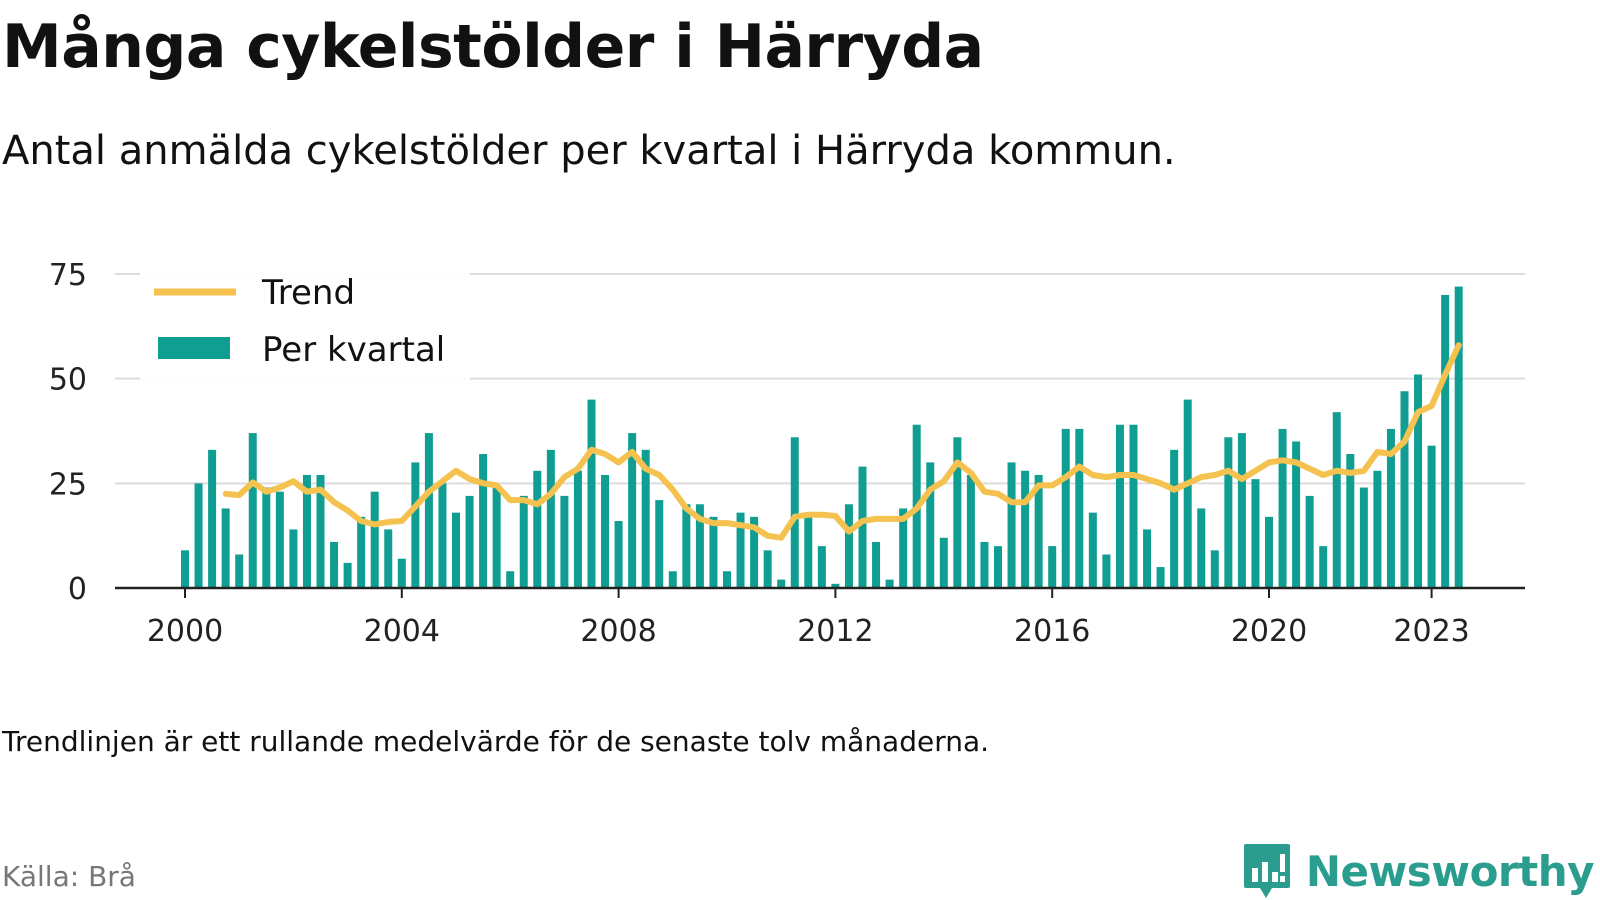 This screenshot has height=900, width=1600. What do you see at coordinates (1431, 631) in the screenshot?
I see `x-tick-label: 2023` at bounding box center [1431, 631].